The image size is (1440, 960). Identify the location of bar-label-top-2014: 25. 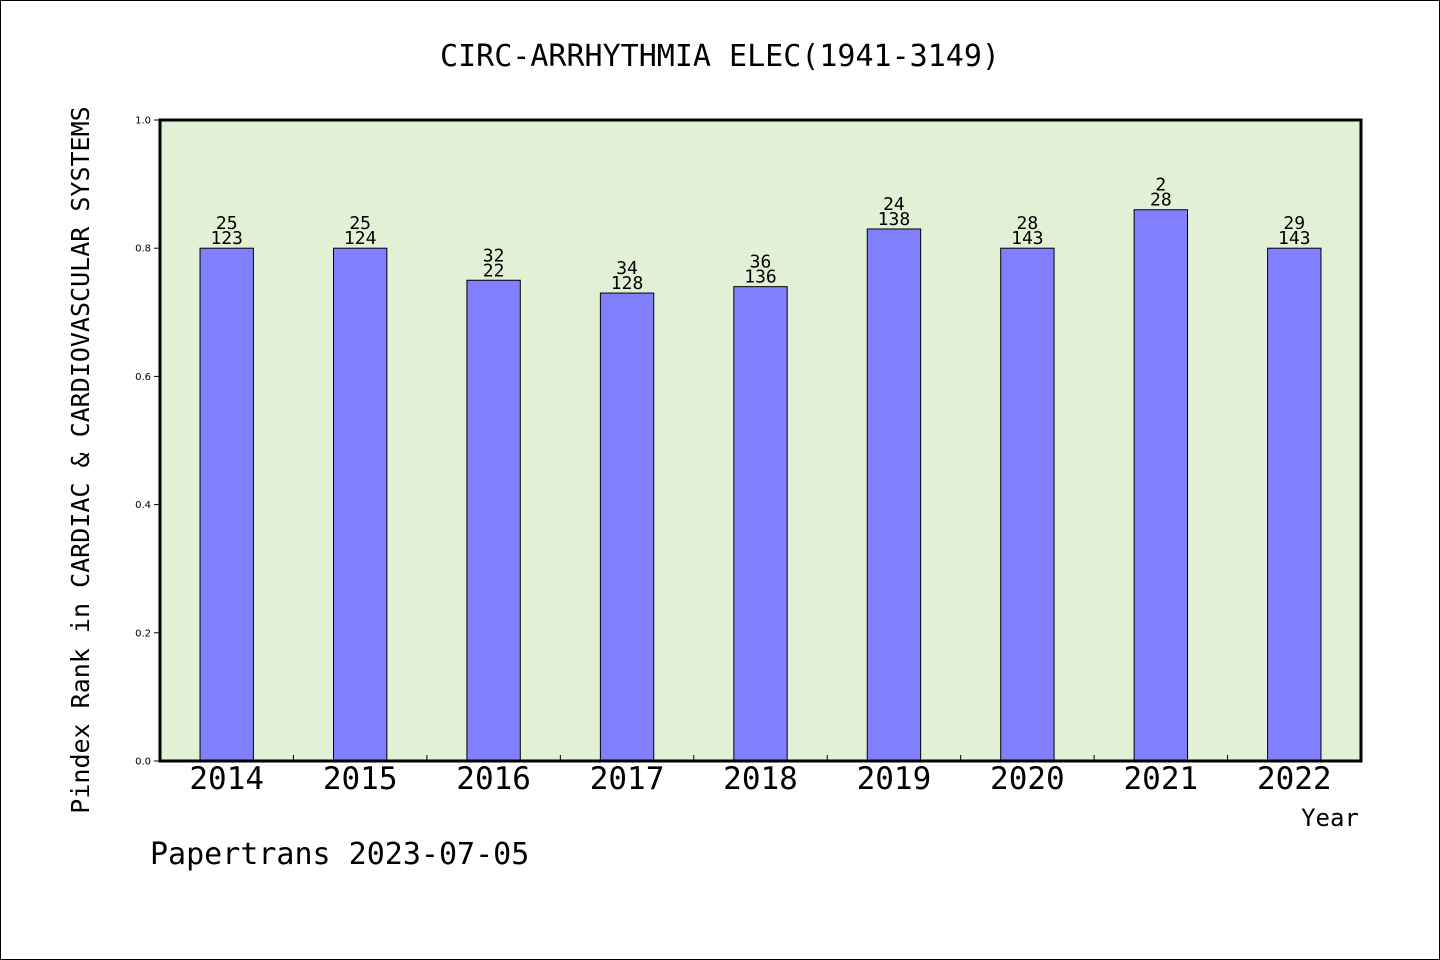
(227, 223).